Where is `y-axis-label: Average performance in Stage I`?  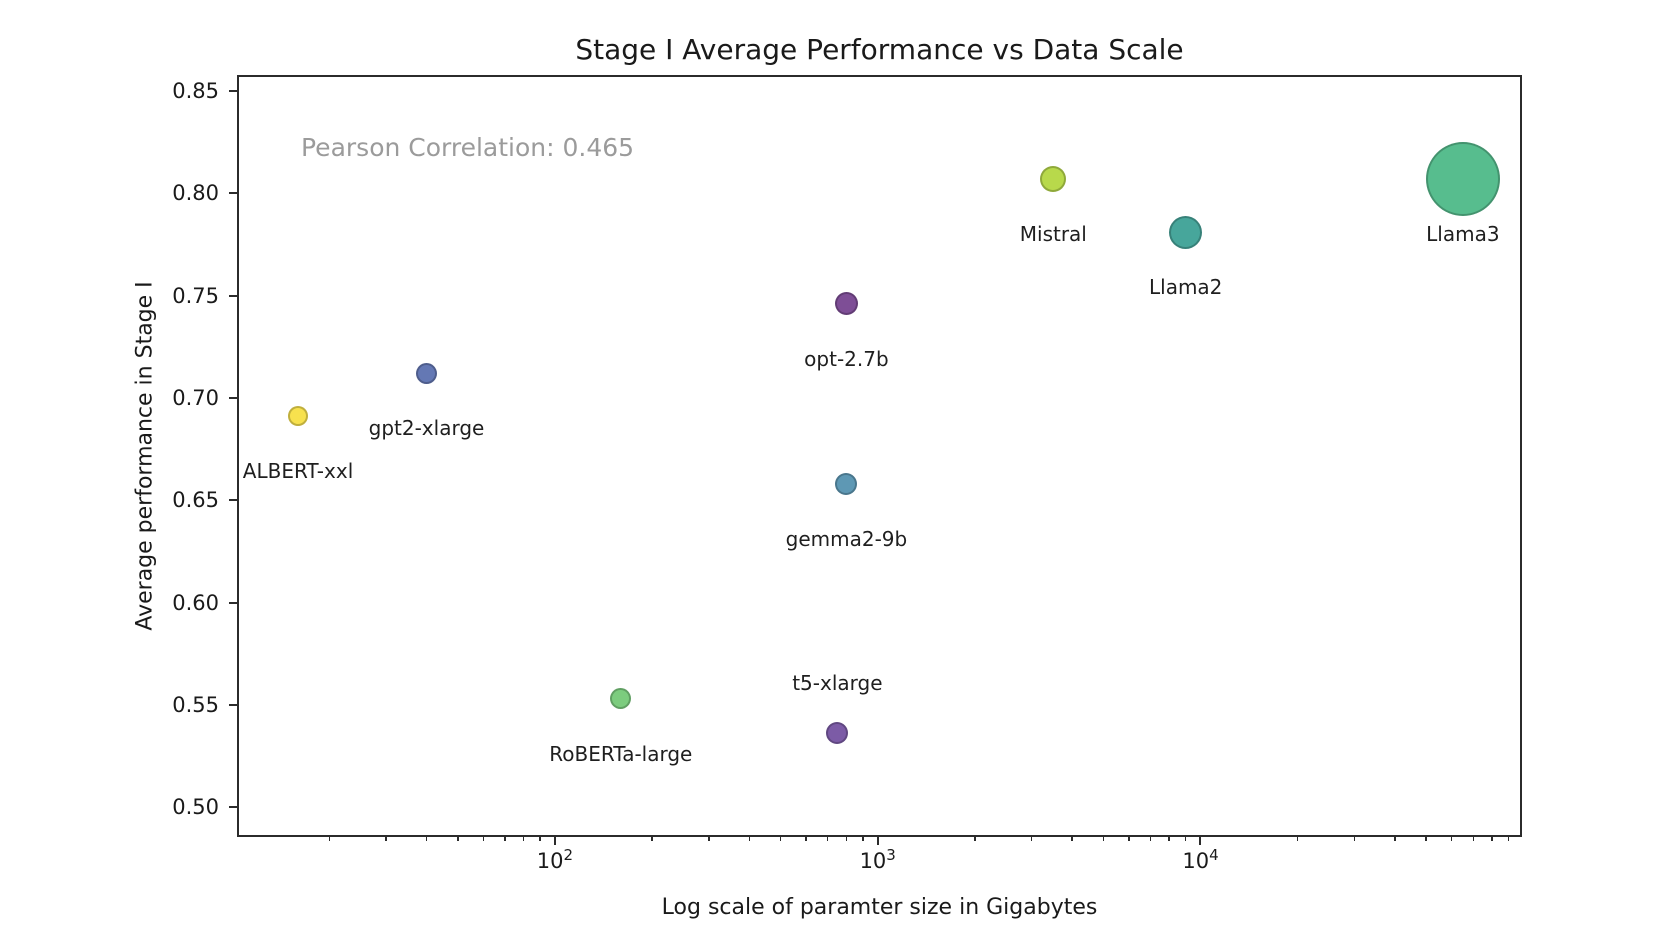 y-axis-label: Average performance in Stage I is located at coordinates (145, 456).